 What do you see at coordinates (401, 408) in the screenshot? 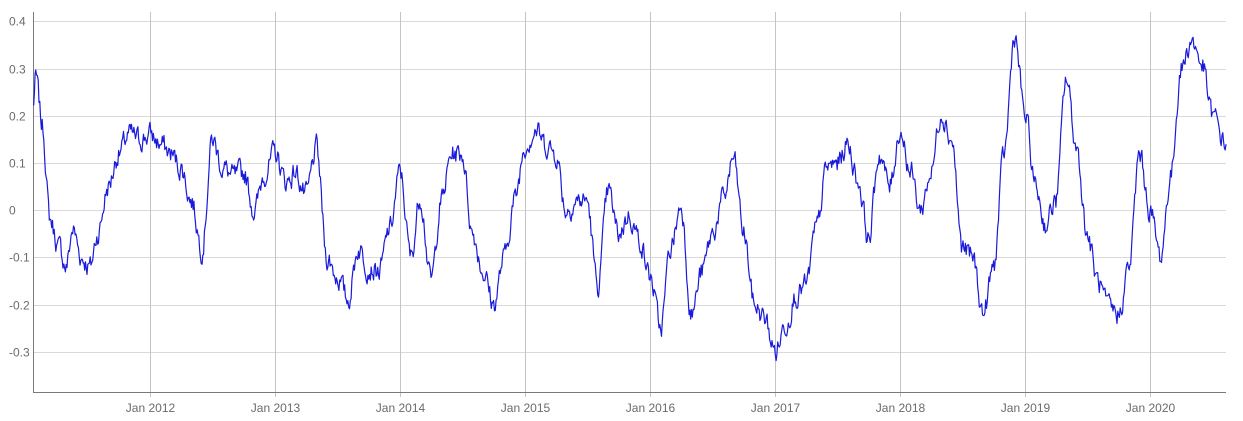
I see `x-tick-label: Jan 2014` at bounding box center [401, 408].